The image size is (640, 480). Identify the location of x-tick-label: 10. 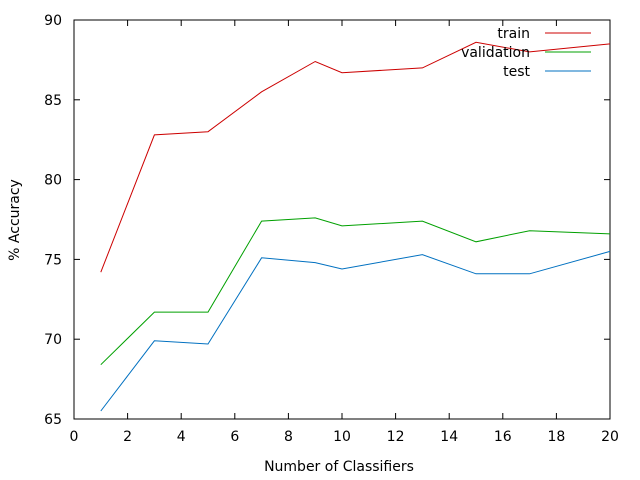
(342, 437).